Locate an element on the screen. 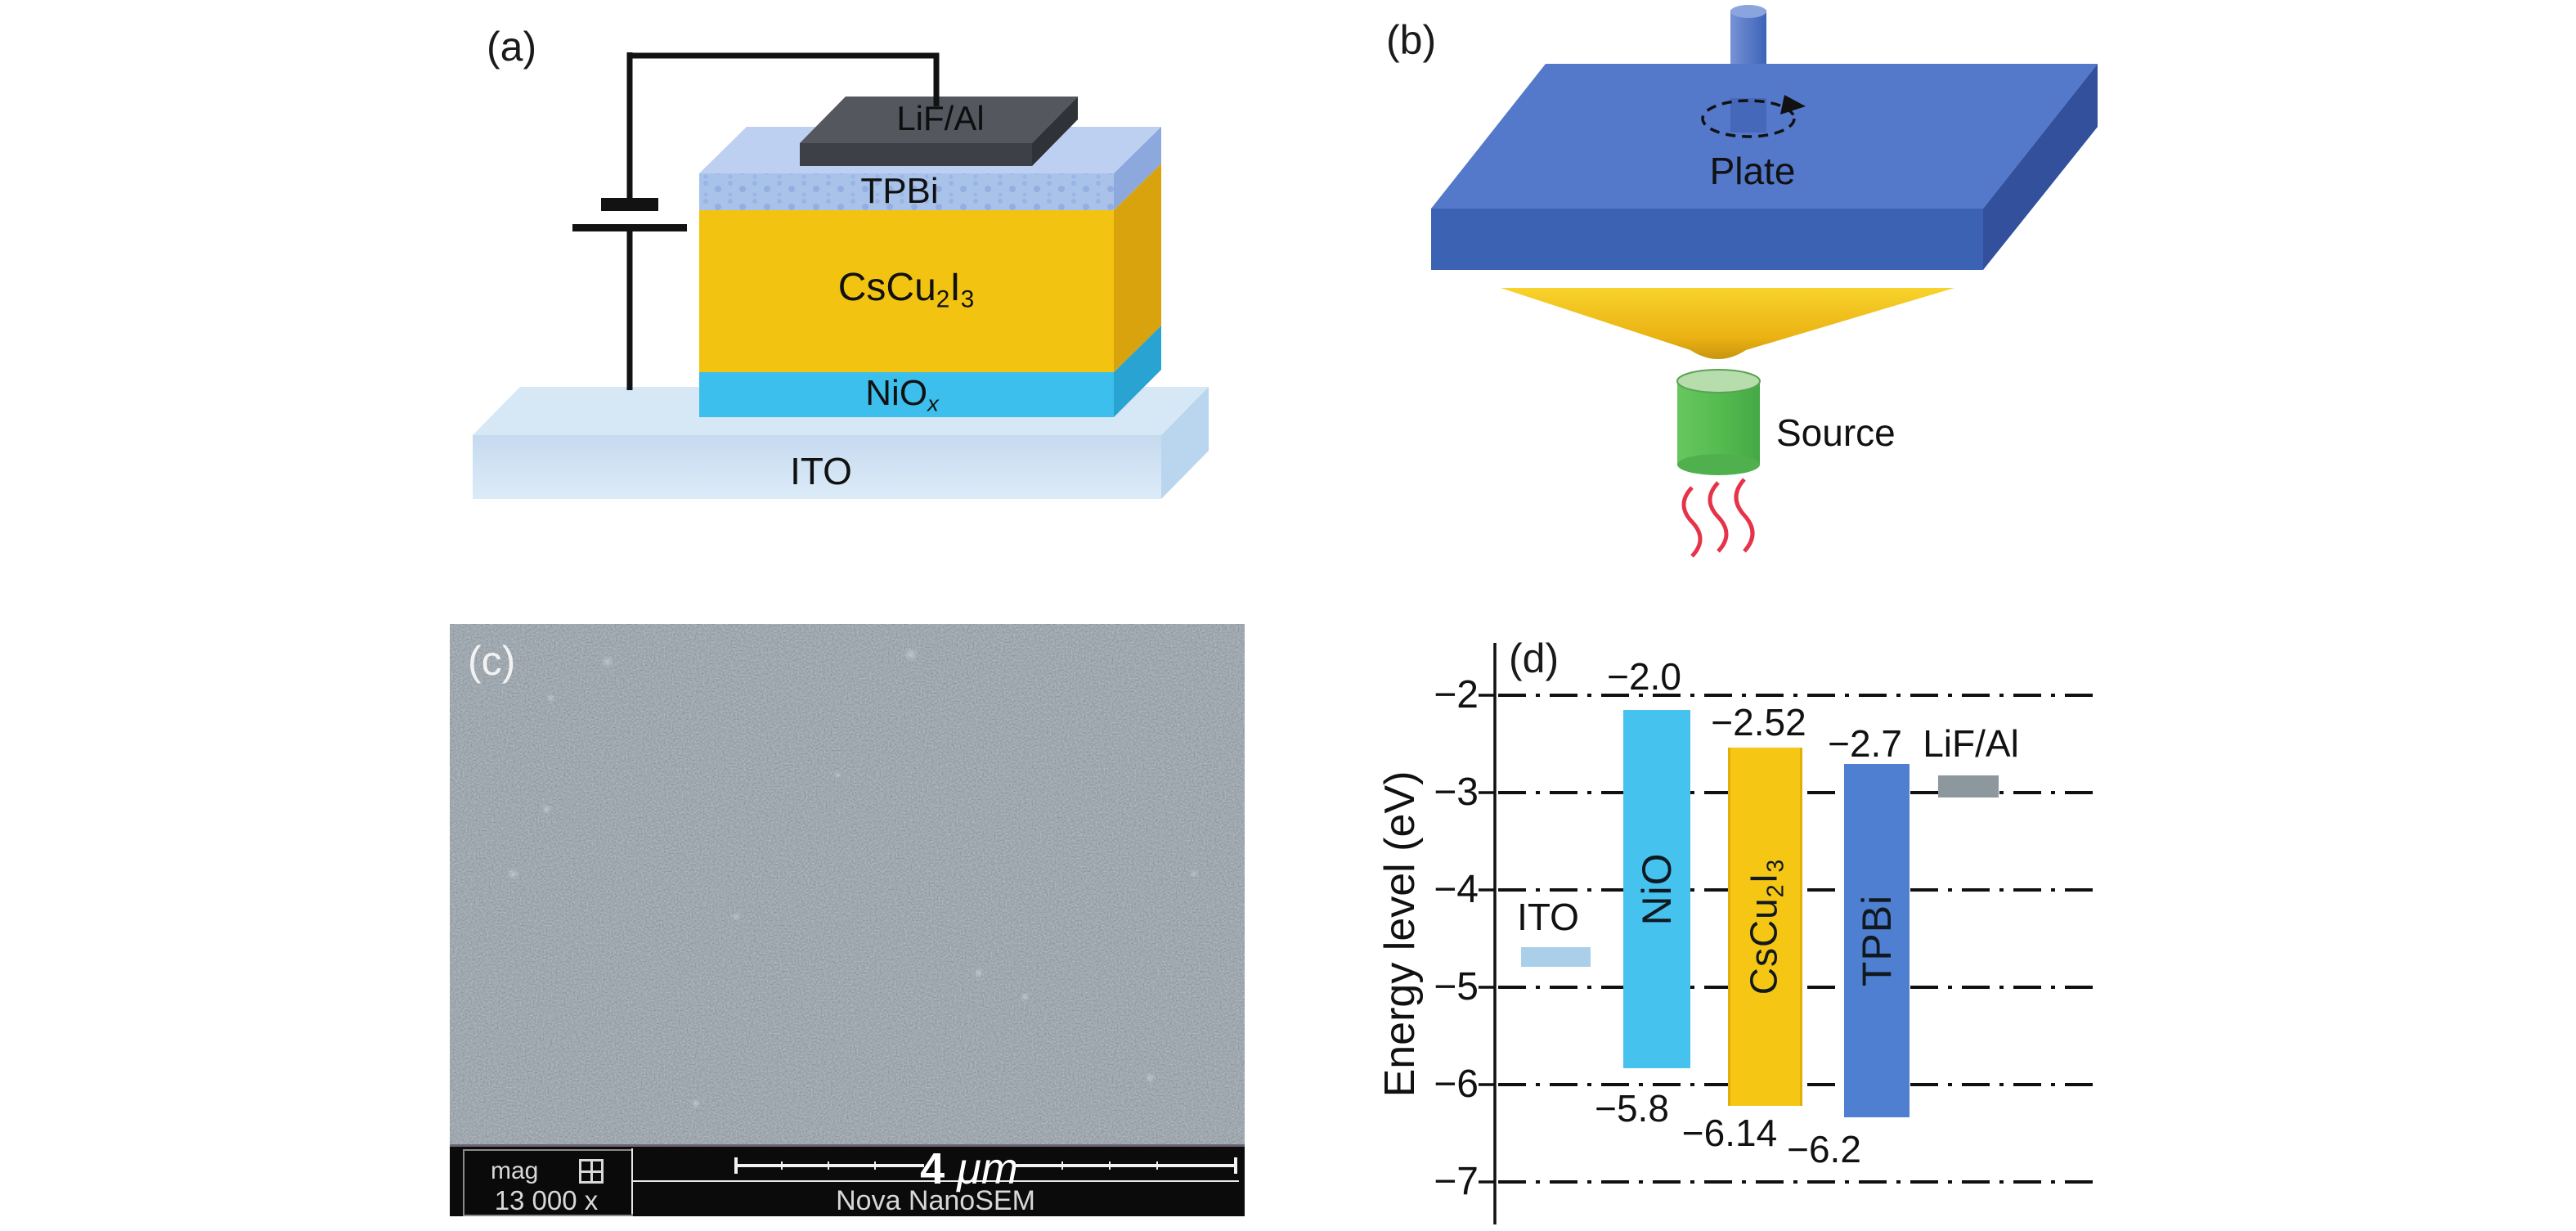  emitter-layer-side is located at coordinates (1137, 268).